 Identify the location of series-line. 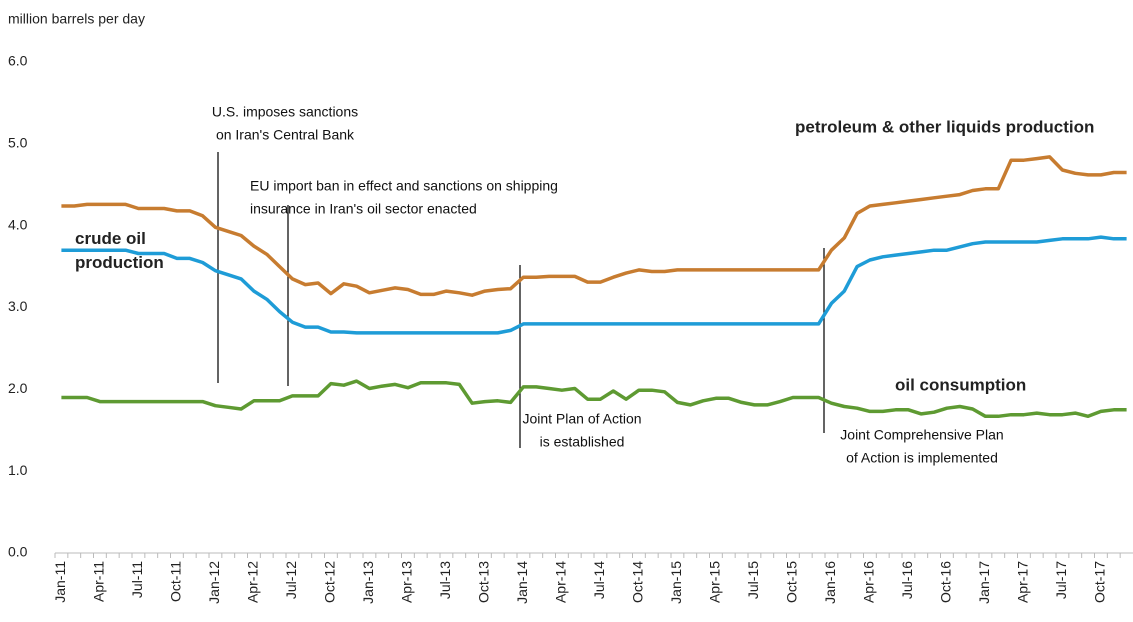
(594, 399).